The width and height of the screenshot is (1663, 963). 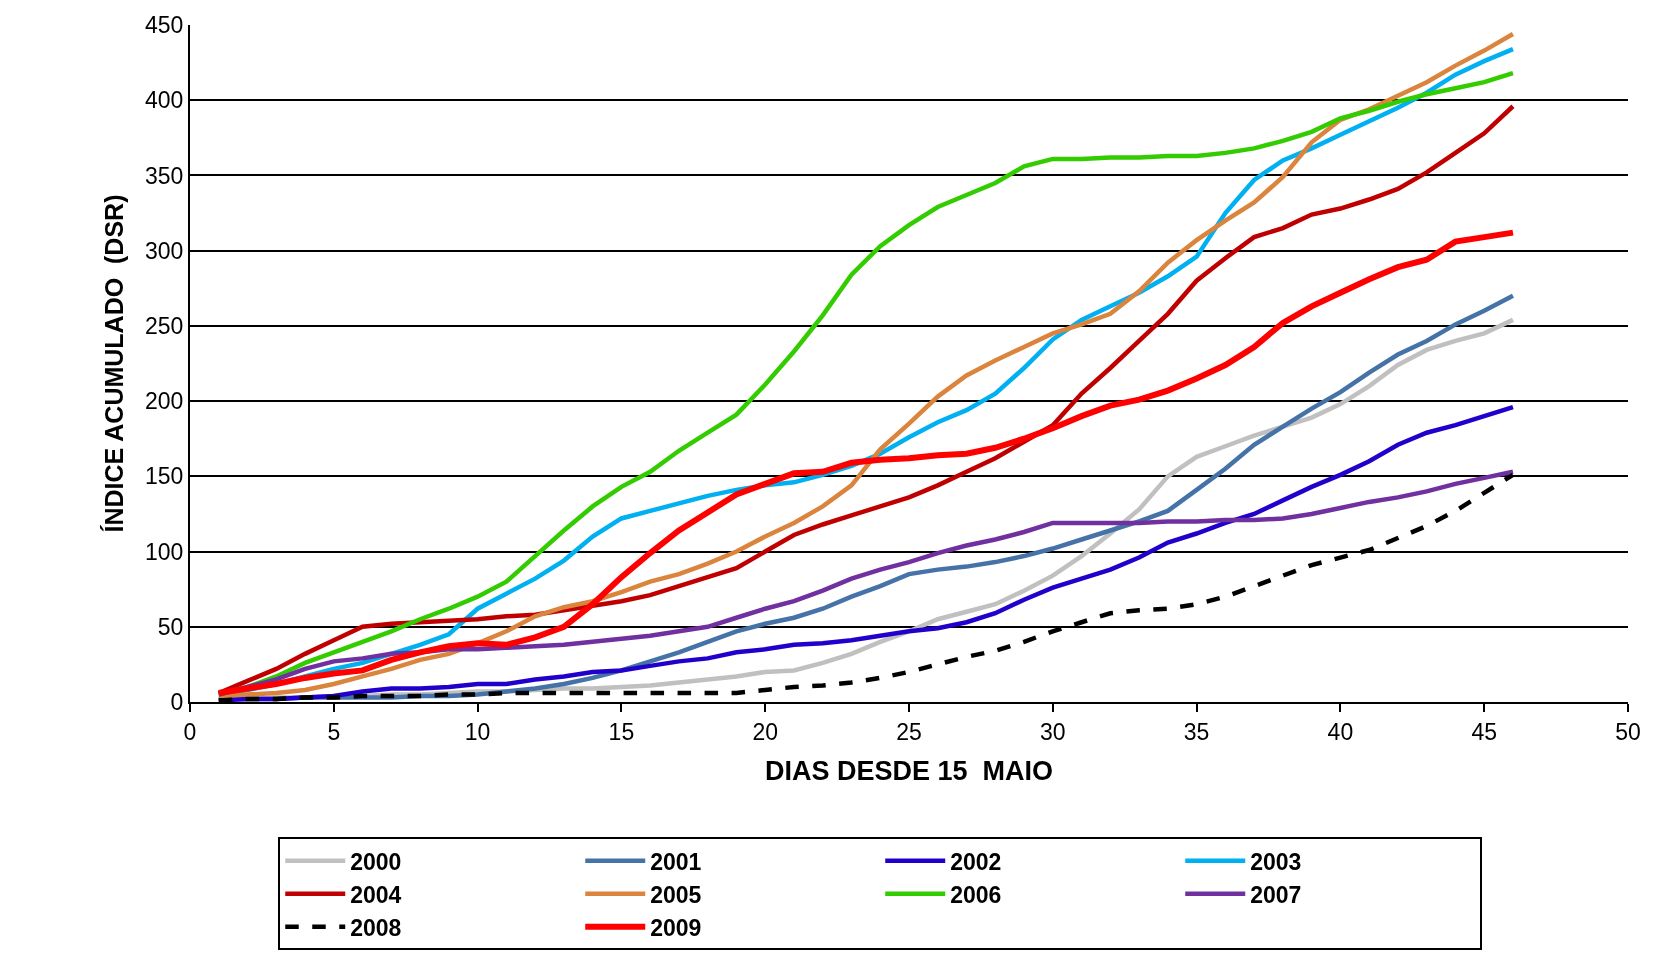 I want to click on x-tick-label: 20, so click(x=765, y=731).